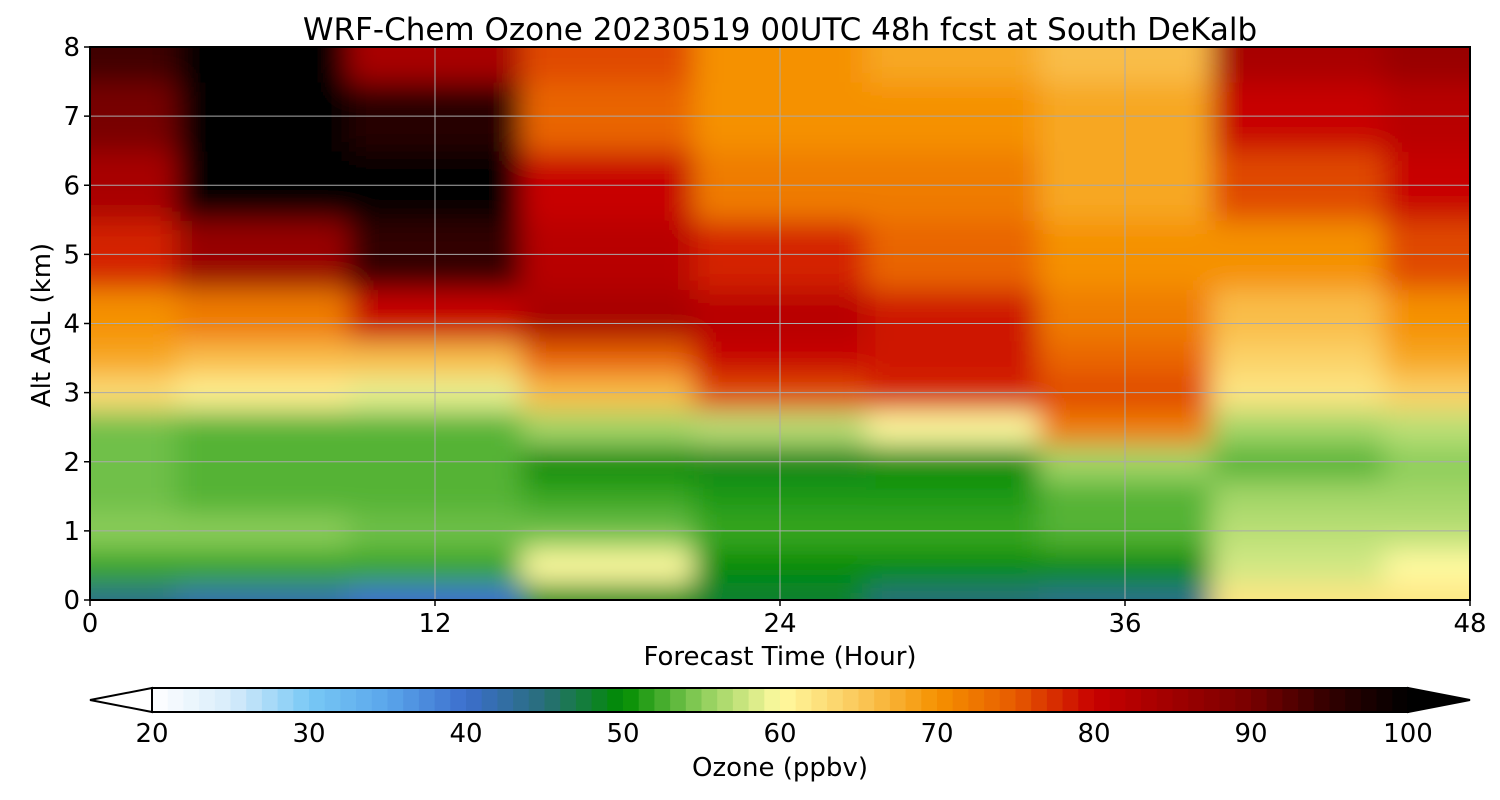 The width and height of the screenshot is (1500, 800). Describe the element at coordinates (121, 700) in the screenshot. I see `colorbar-extend-low` at that location.